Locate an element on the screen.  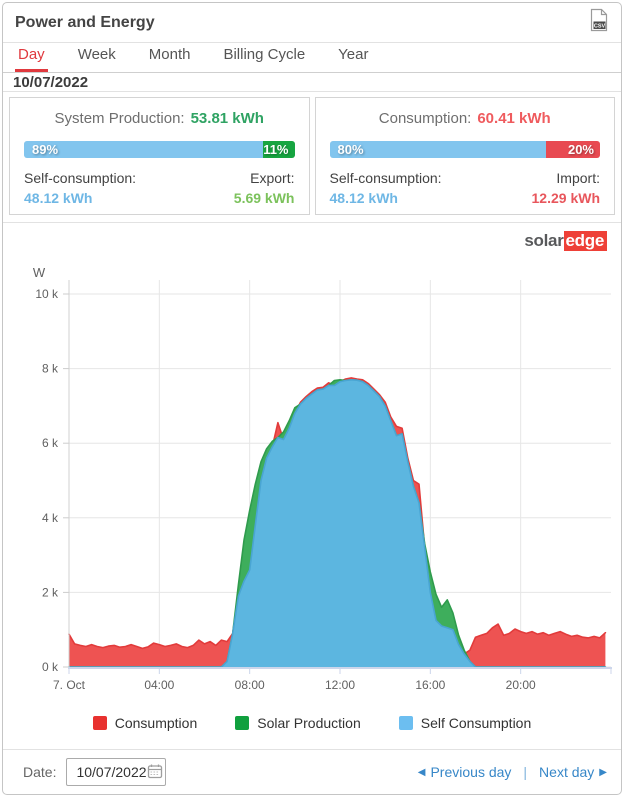
consumption-self-label: Self-consumption: is located at coordinates (385, 178).